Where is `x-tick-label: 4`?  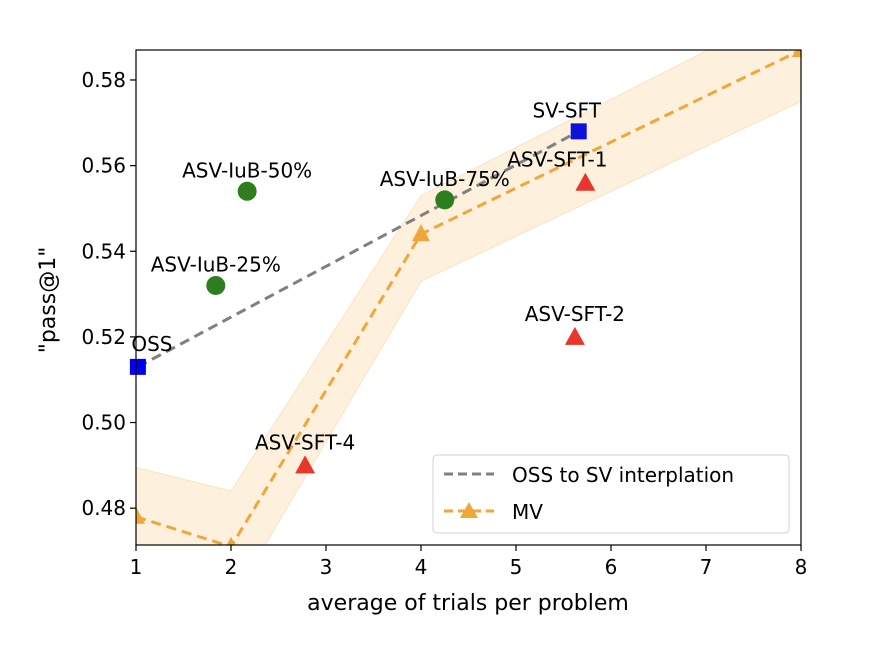
x-tick-label: 4 is located at coordinates (421, 567).